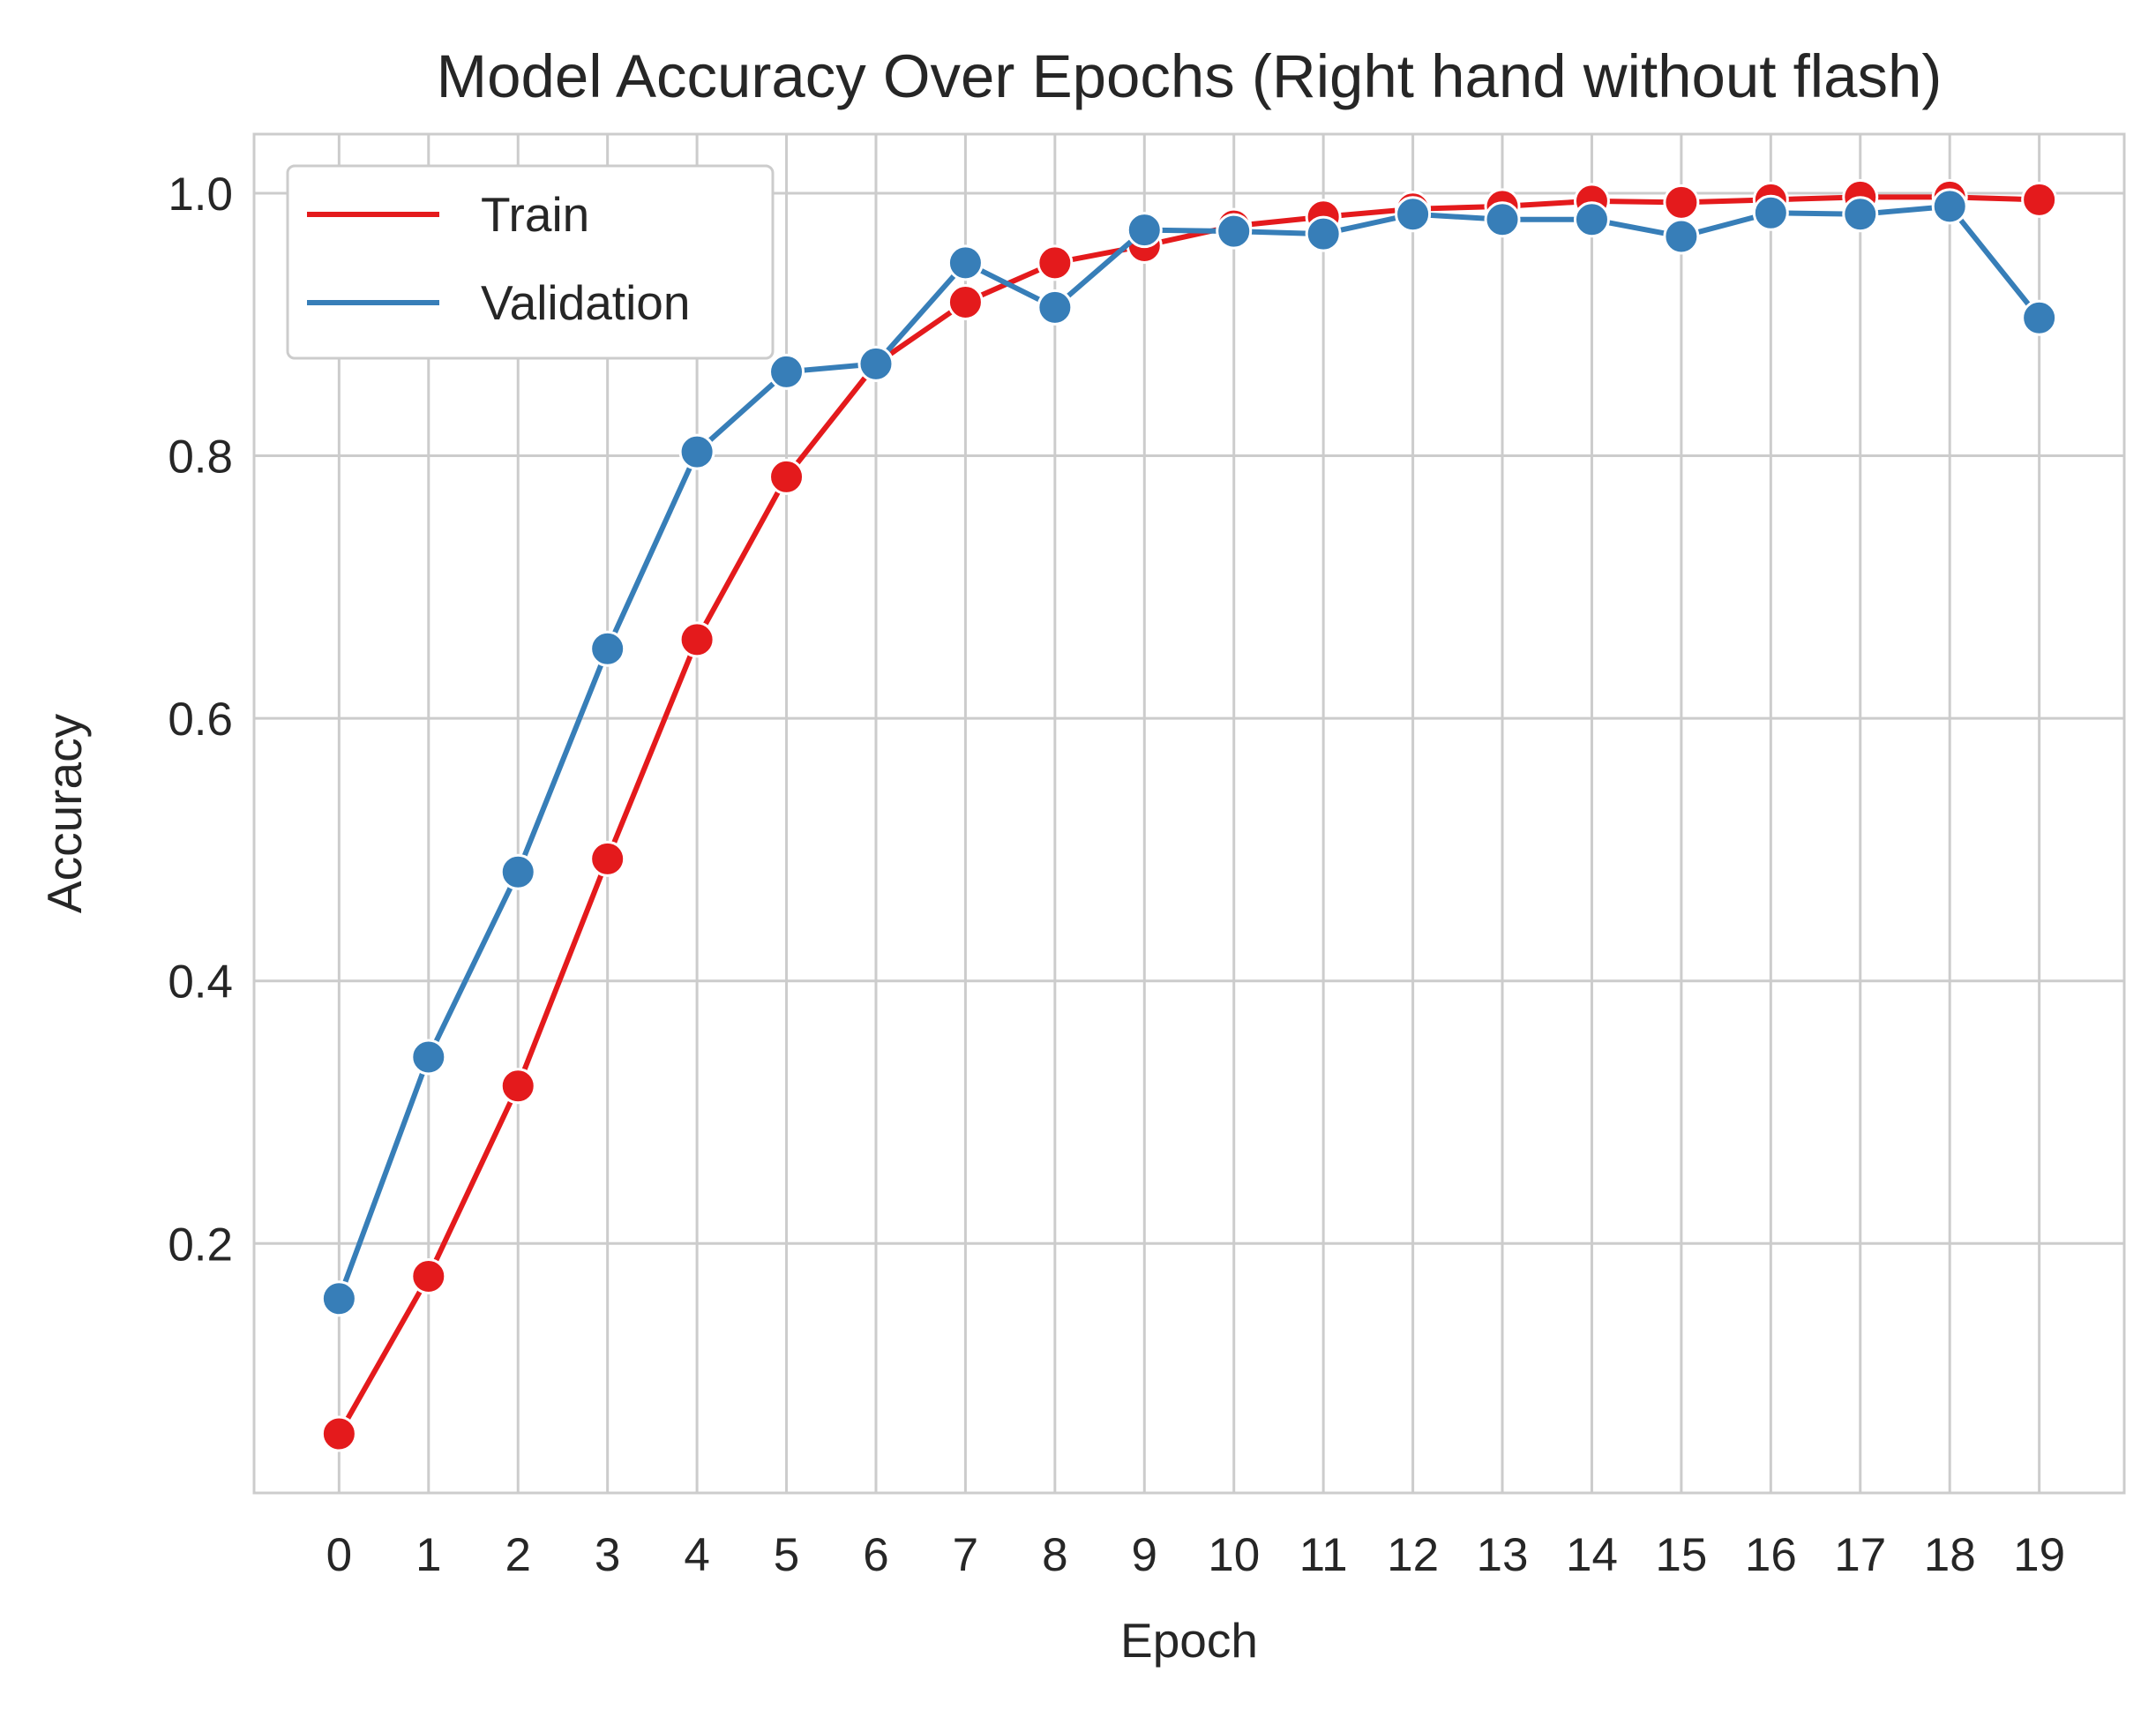  I want to click on x-tick-labels: 0 1 2 3 4 5 6 7 8 9 10 11 12 13 14 15 16 17 18 19, so click(1195, 1555).